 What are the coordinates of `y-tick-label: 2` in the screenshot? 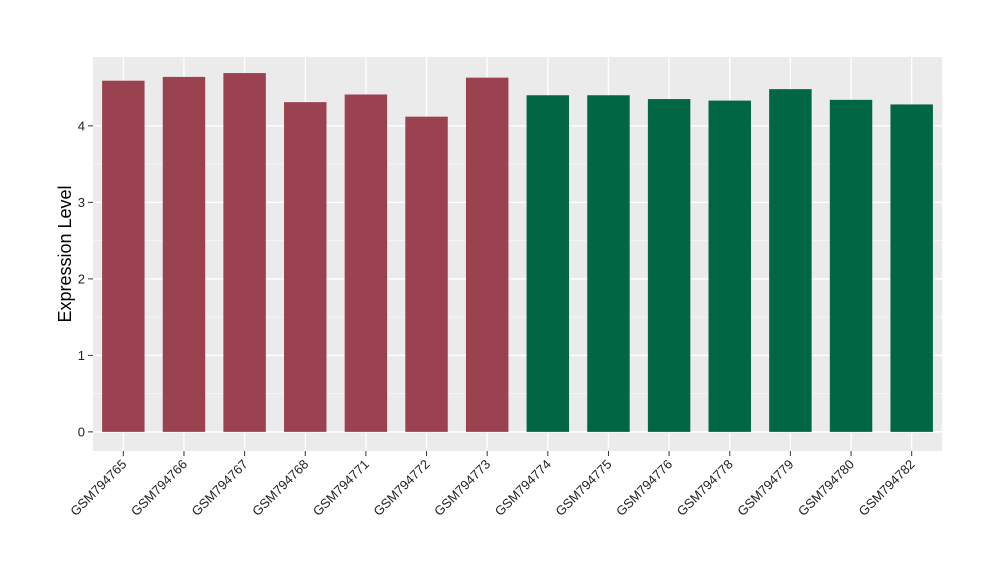 It's located at (81, 278).